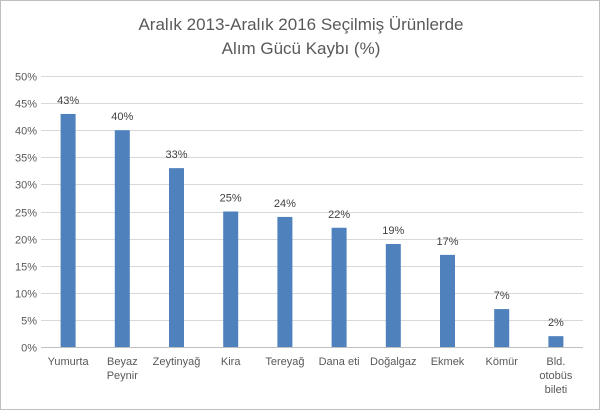 Image resolution: width=600 pixels, height=411 pixels. Describe the element at coordinates (447, 242) in the screenshot. I see `data-label: 17%` at that location.